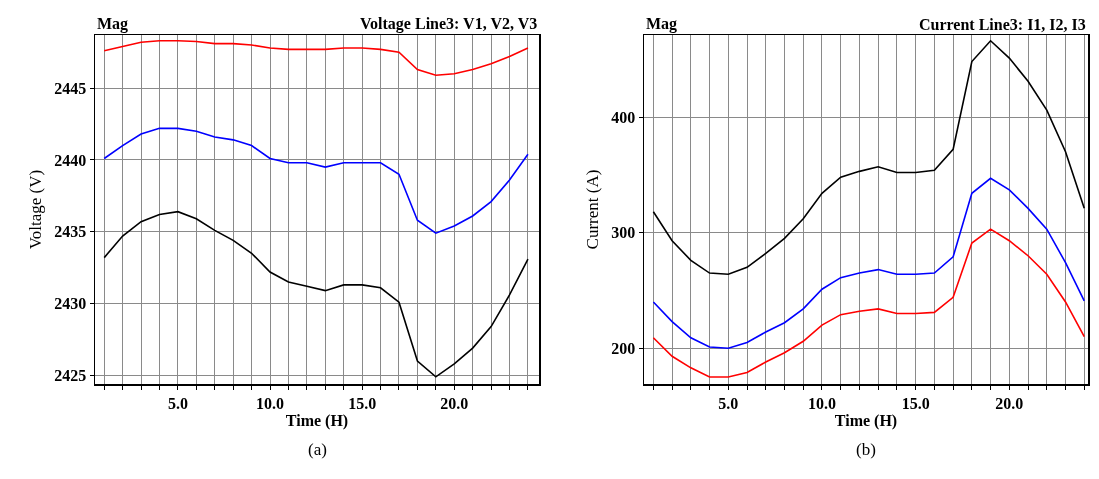 This screenshot has height=479, width=1099. Describe the element at coordinates (317, 449) in the screenshot. I see `text: (a)` at that location.